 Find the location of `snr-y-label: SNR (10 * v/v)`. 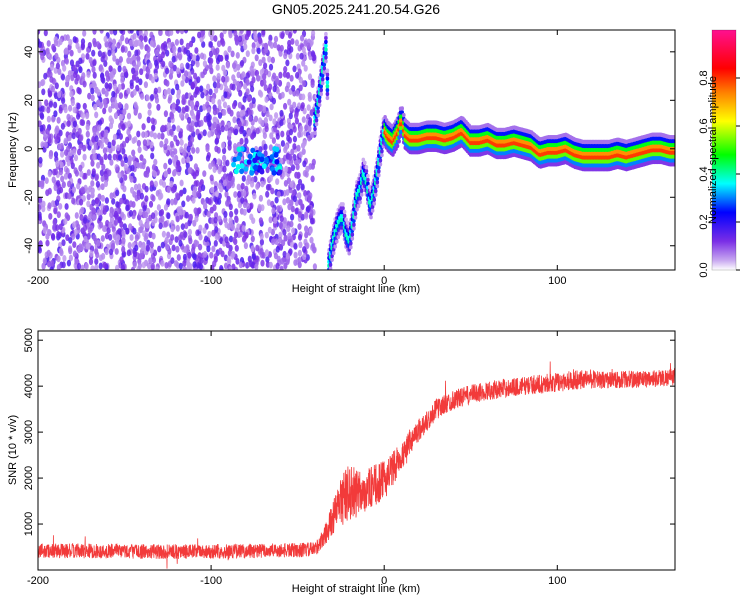

snr-y-label: SNR (10 * v/v) is located at coordinates (13, 450).